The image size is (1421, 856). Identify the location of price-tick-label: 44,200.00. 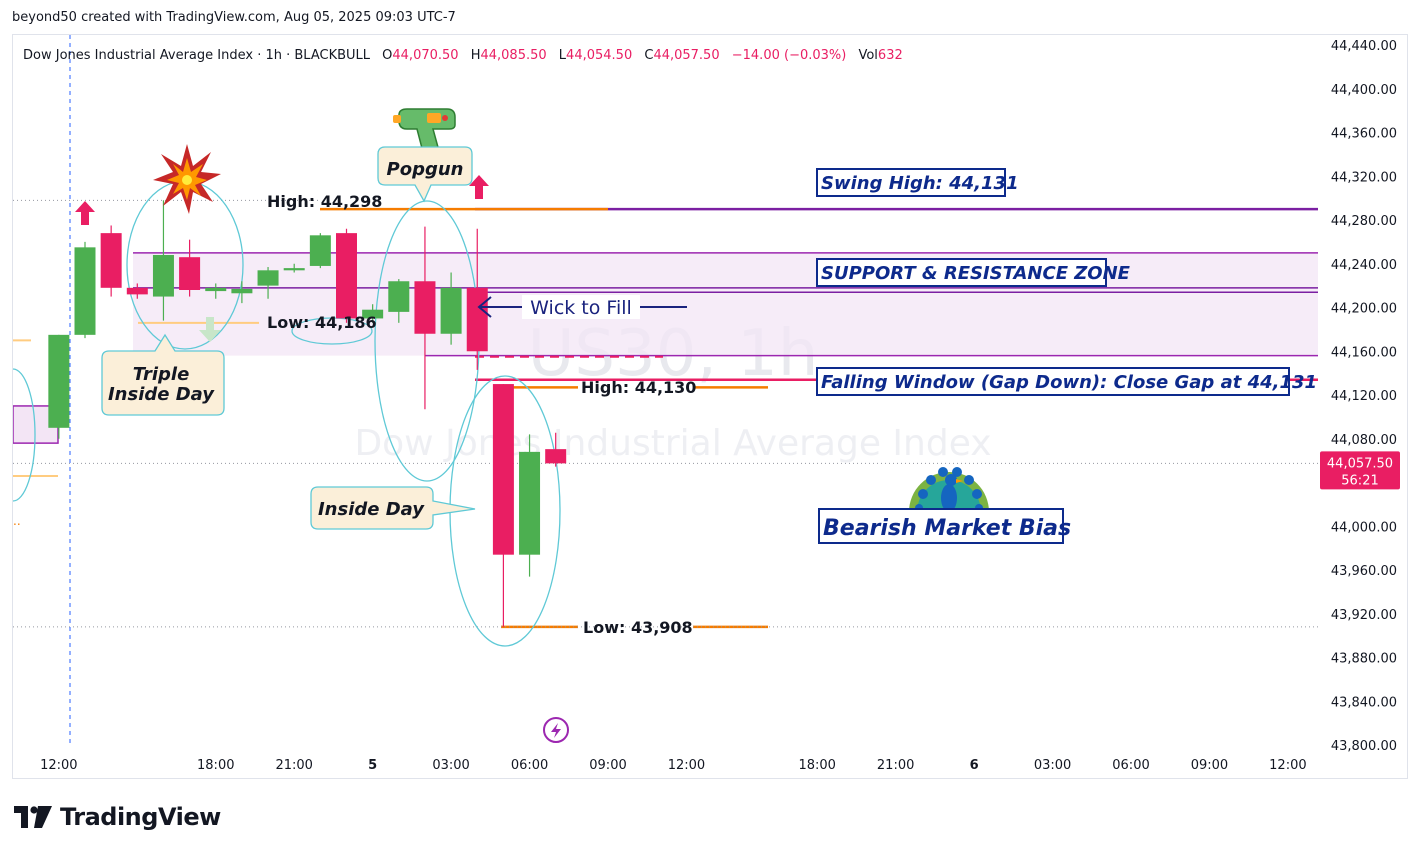
(1364, 309).